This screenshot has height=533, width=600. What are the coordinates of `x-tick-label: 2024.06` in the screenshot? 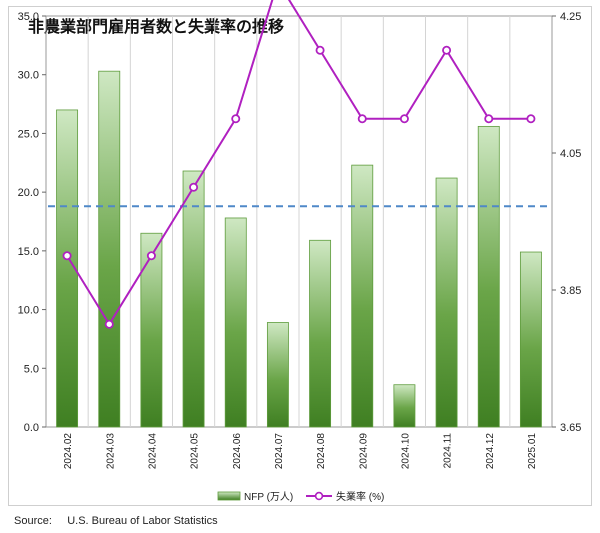 It's located at (237, 451).